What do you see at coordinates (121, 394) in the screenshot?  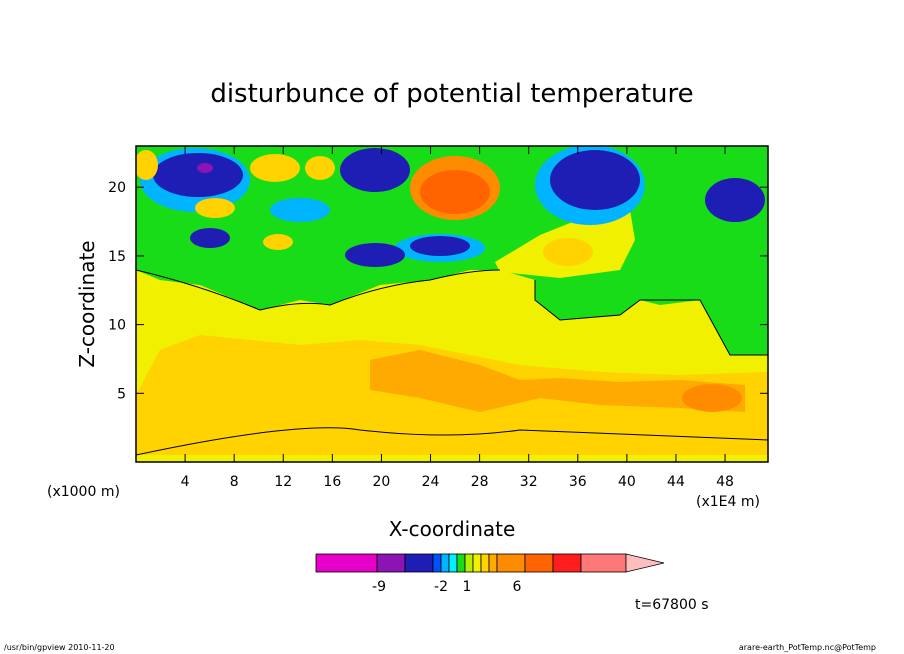 I see `y-tick-label: 5` at bounding box center [121, 394].